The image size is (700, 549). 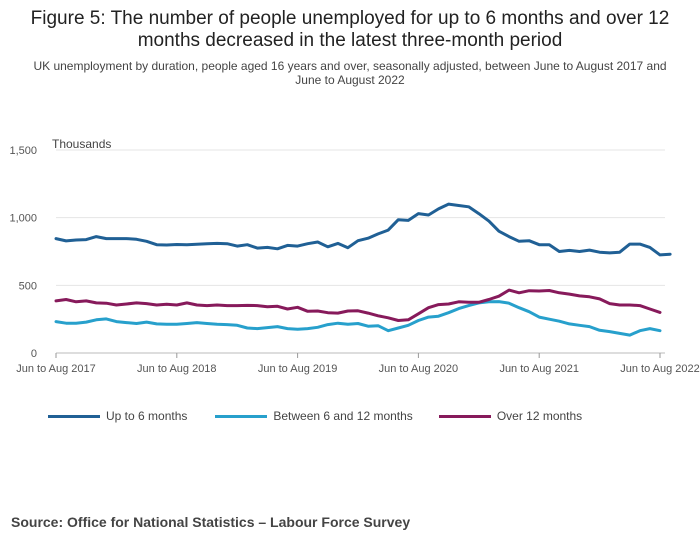 I want to click on legend-label: Over 12 months, so click(x=539, y=416).